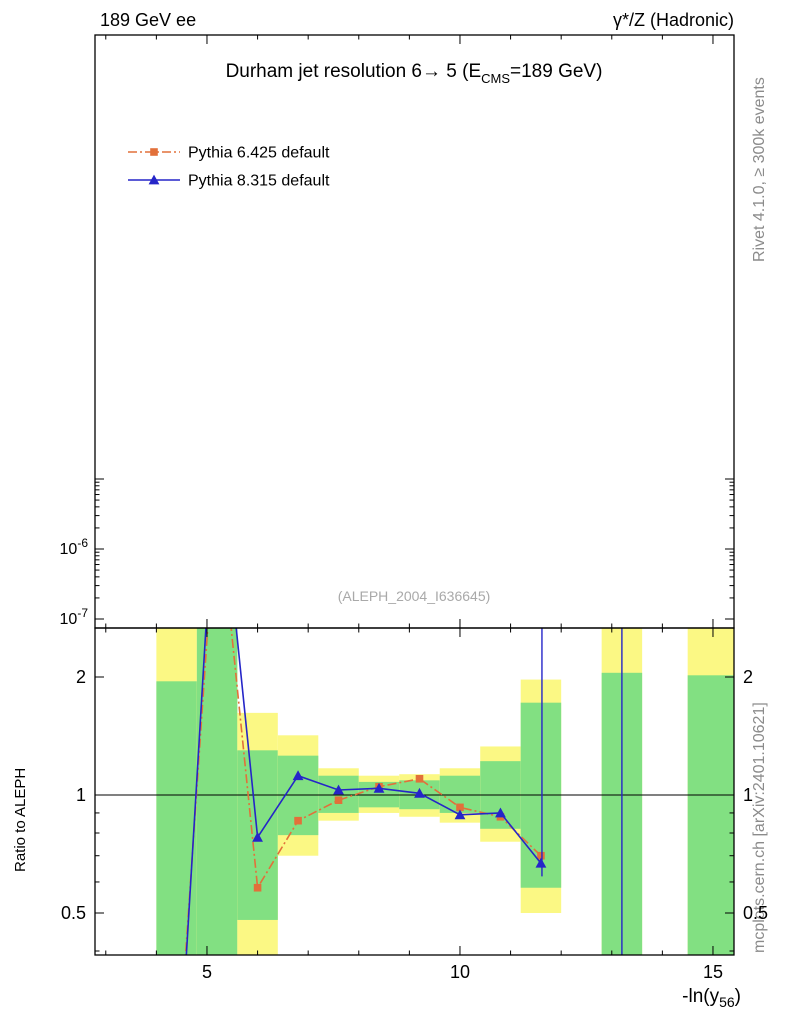 The width and height of the screenshot is (786, 1024). What do you see at coordinates (748, 677) in the screenshot?
I see `ratio-tick-label-right: 2` at bounding box center [748, 677].